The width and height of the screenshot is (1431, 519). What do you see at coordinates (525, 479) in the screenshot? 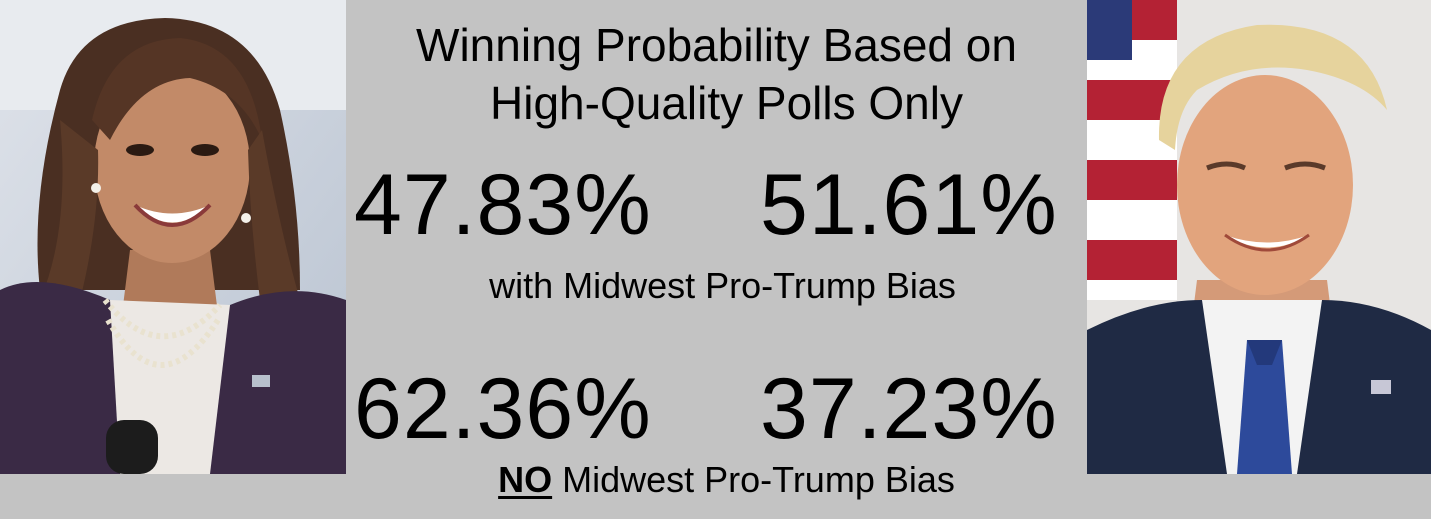
I see `no-emphasis: NO` at bounding box center [525, 479].